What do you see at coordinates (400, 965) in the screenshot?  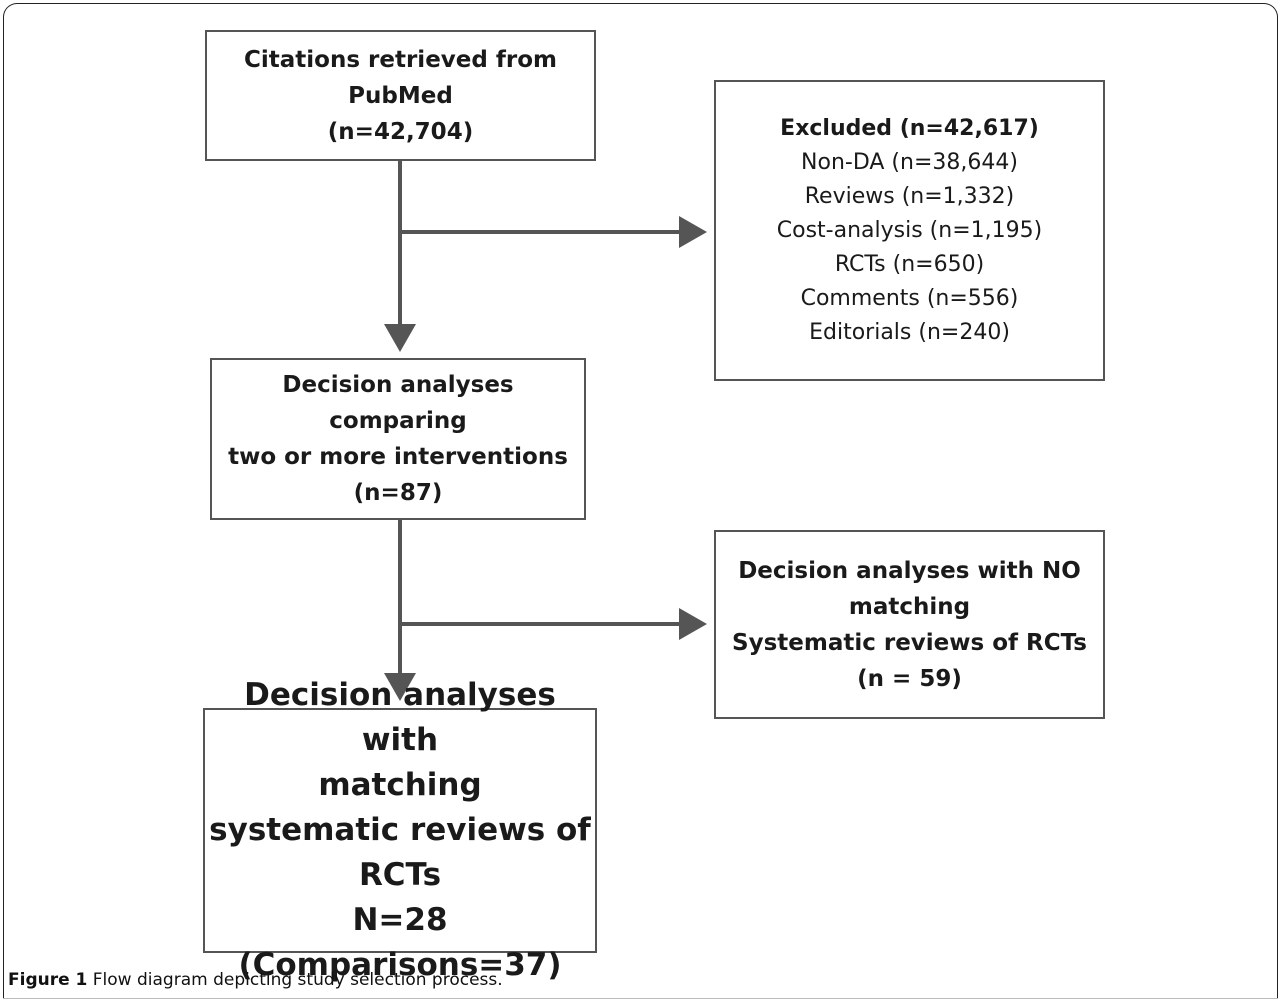 I see `matching-line-5: (Comparisons=37)` at bounding box center [400, 965].